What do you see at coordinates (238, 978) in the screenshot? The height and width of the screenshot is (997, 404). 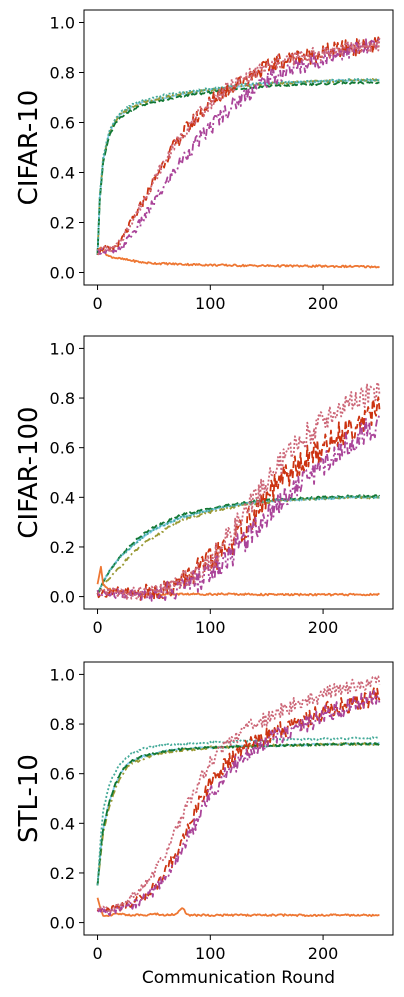 I see `x-axis-label: Communication Round` at bounding box center [238, 978].